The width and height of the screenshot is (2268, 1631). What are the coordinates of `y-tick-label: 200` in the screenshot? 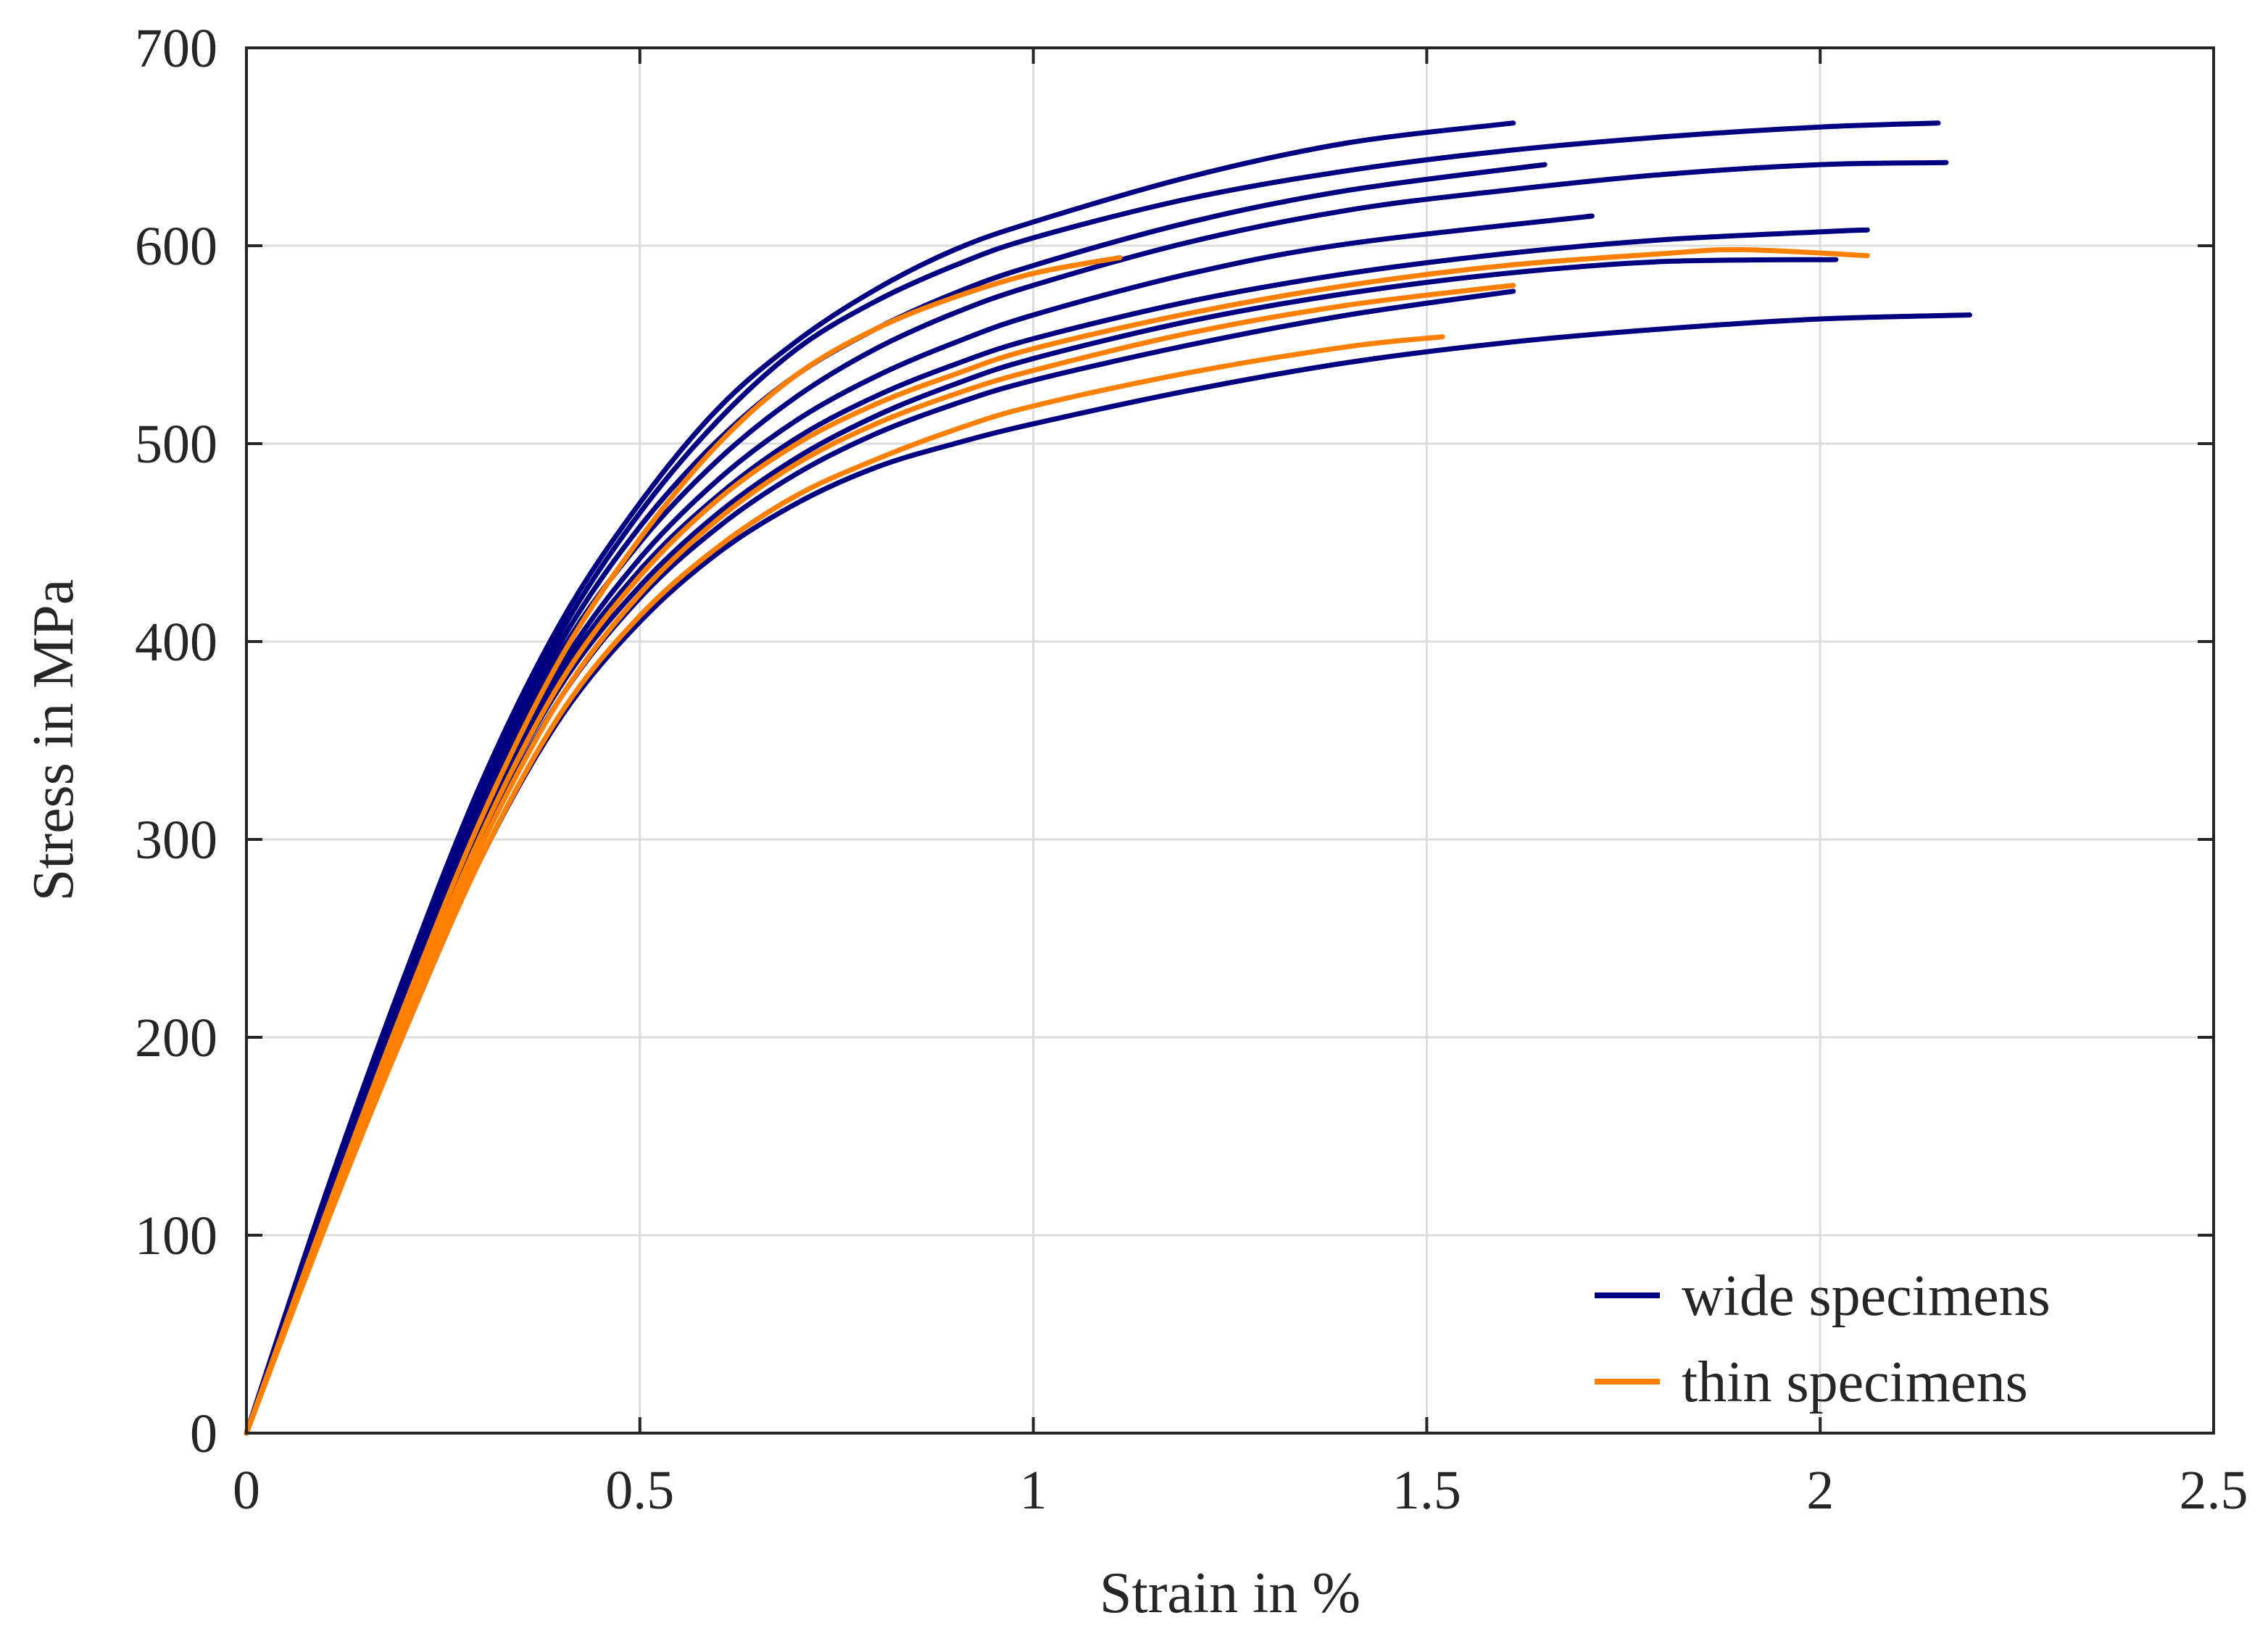 It's located at (176, 1038).